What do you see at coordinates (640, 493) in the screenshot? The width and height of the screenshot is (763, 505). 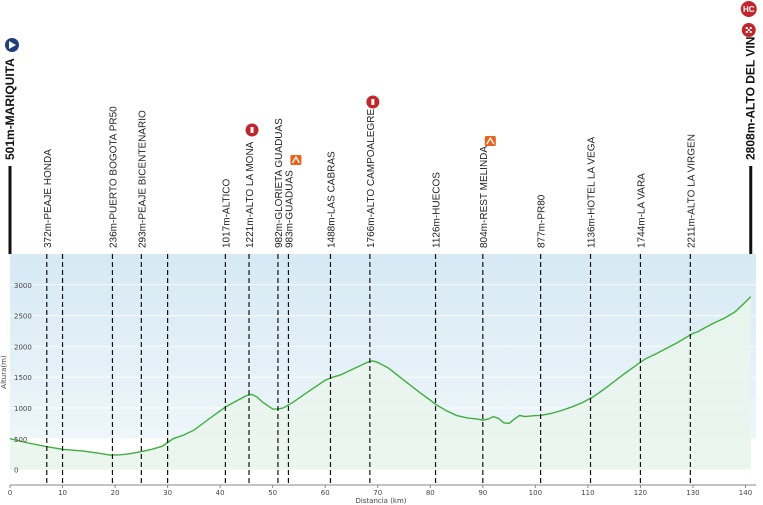 I see `x-tick-label: 120` at bounding box center [640, 493].